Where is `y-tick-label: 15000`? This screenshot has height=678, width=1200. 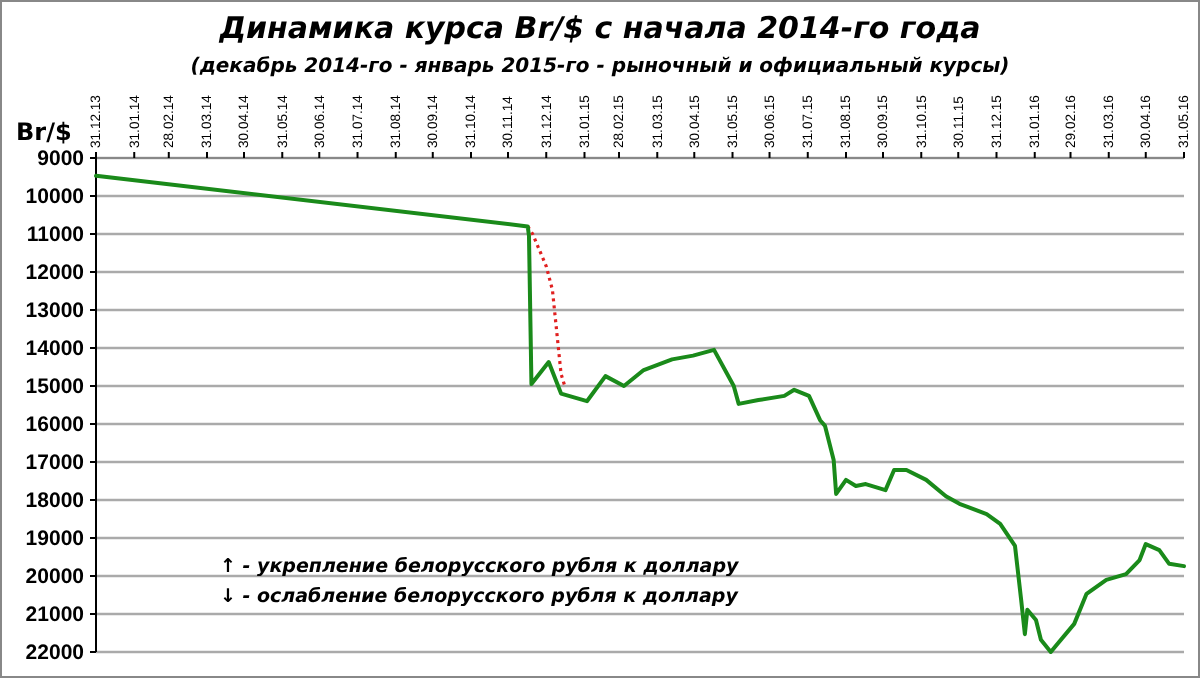 y-tick-label: 15000 is located at coordinates (55, 386).